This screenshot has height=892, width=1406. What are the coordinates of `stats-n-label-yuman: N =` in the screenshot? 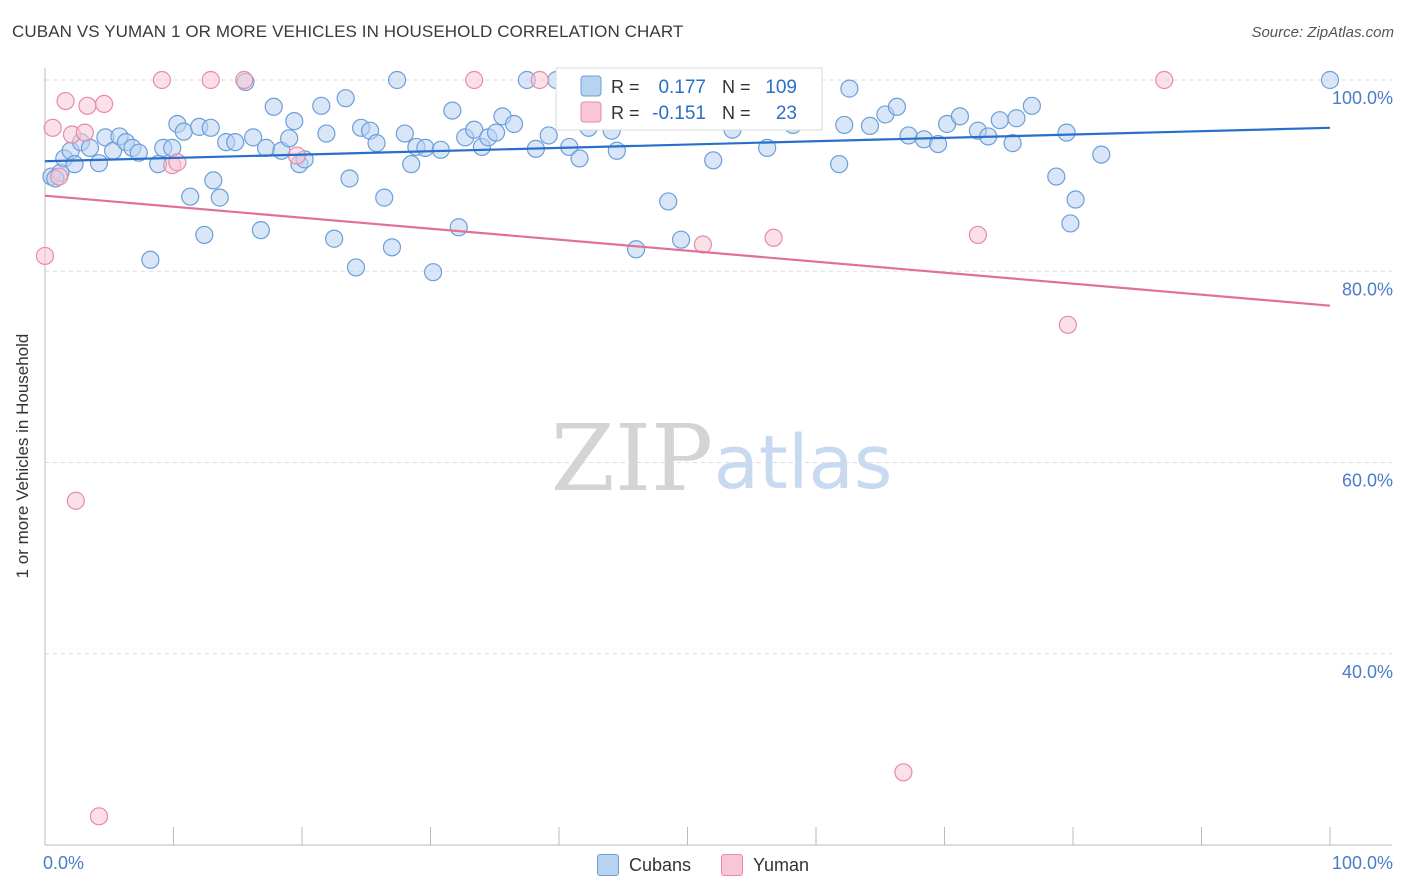 It's located at (736, 113).